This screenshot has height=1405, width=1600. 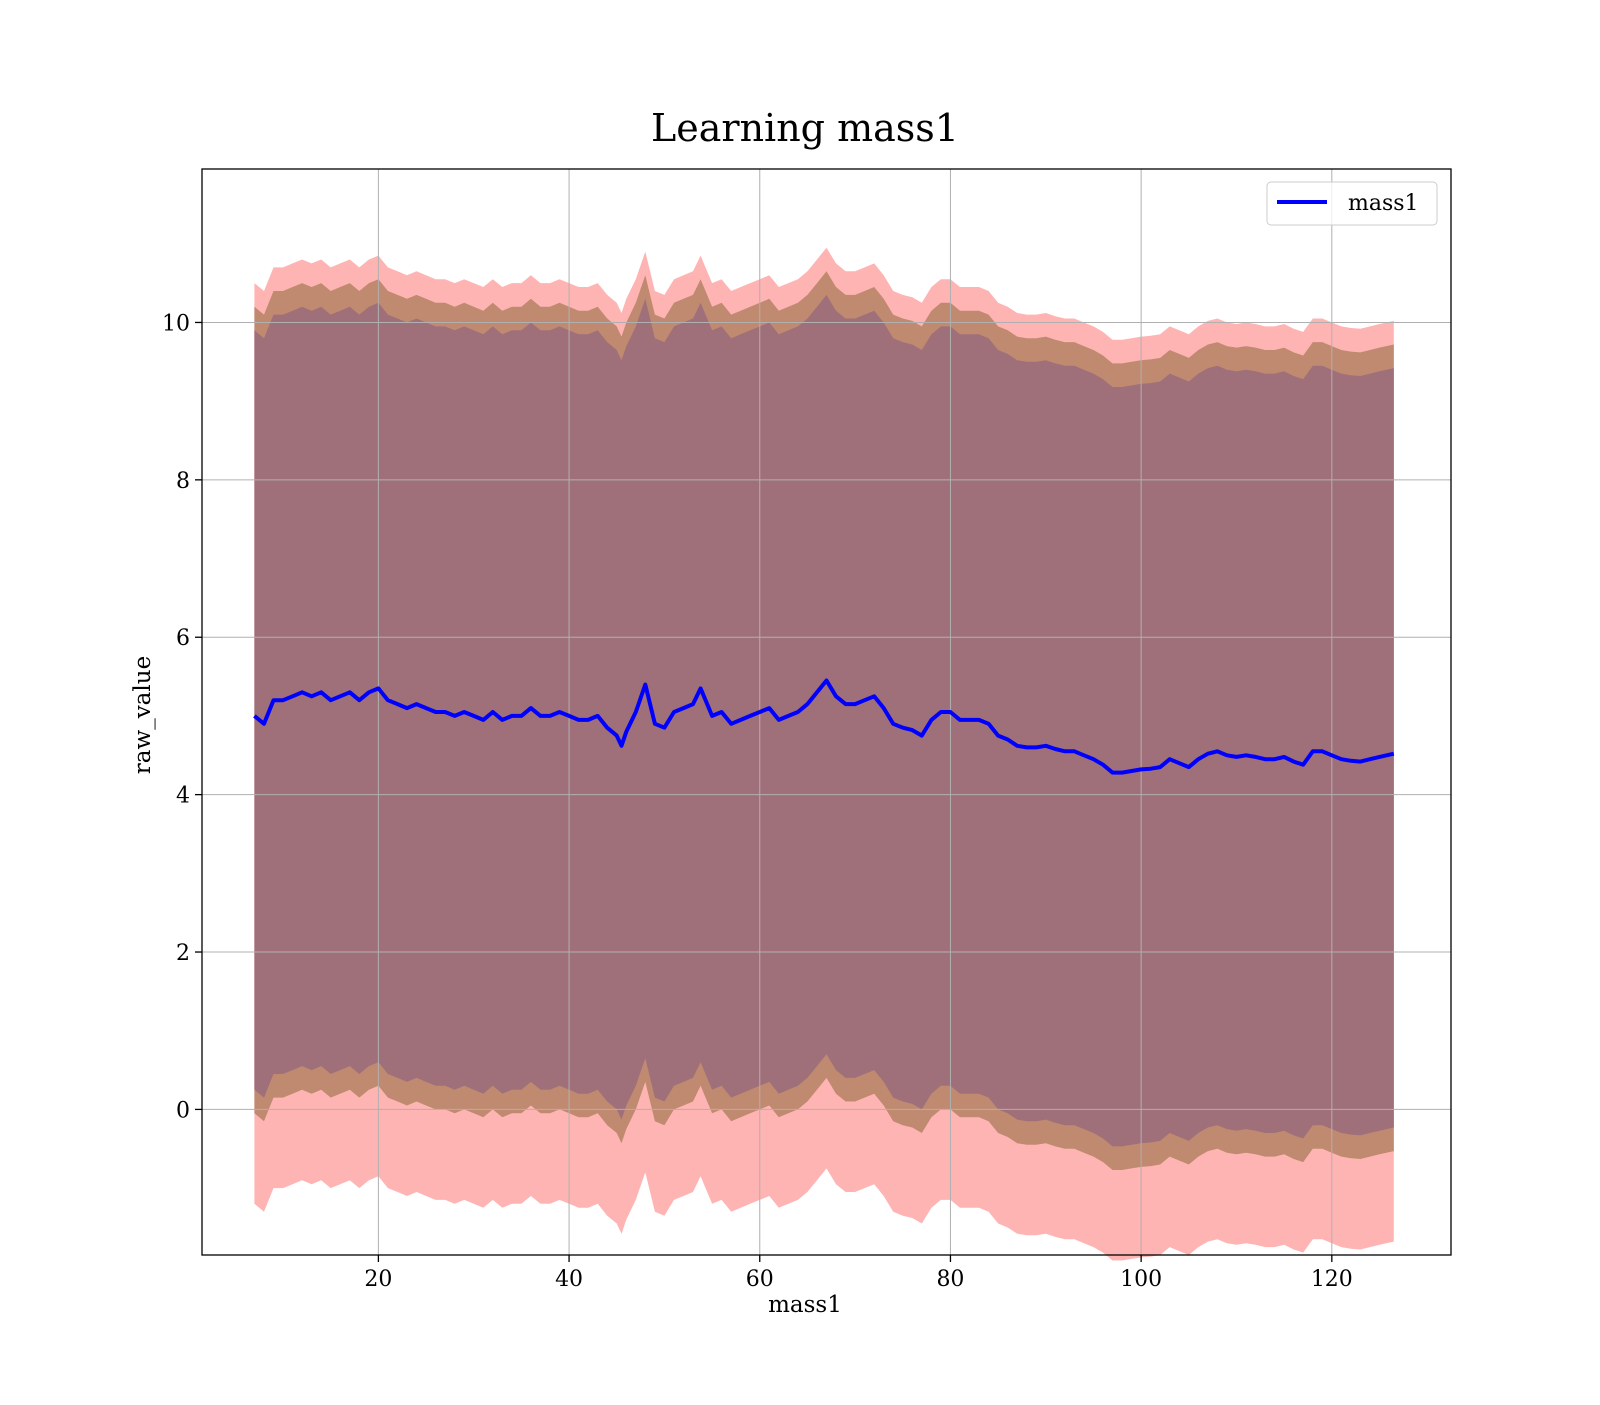 What do you see at coordinates (760, 1279) in the screenshot?
I see `x-tick-label-60: 60` at bounding box center [760, 1279].